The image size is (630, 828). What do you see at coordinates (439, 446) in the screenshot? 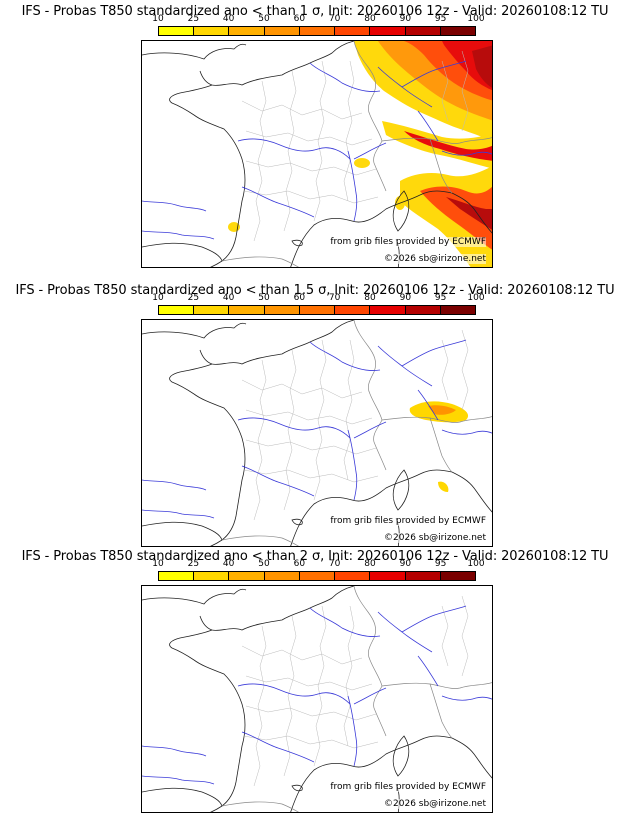
I see `probability-field` at bounding box center [439, 446].